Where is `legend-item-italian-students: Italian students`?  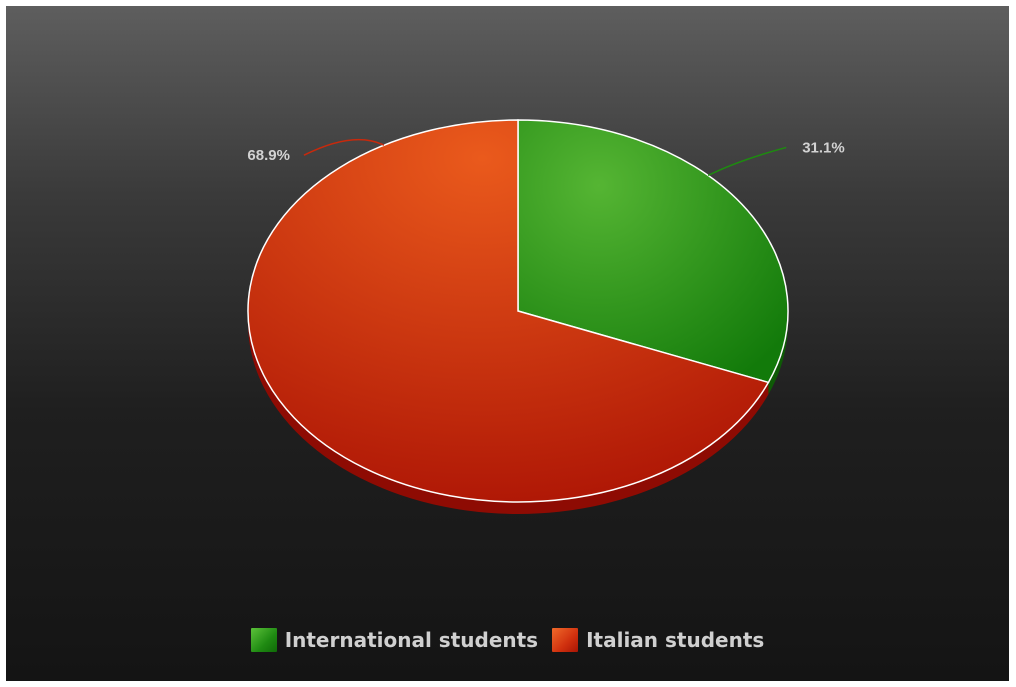 legend-item-italian-students: Italian students is located at coordinates (658, 640).